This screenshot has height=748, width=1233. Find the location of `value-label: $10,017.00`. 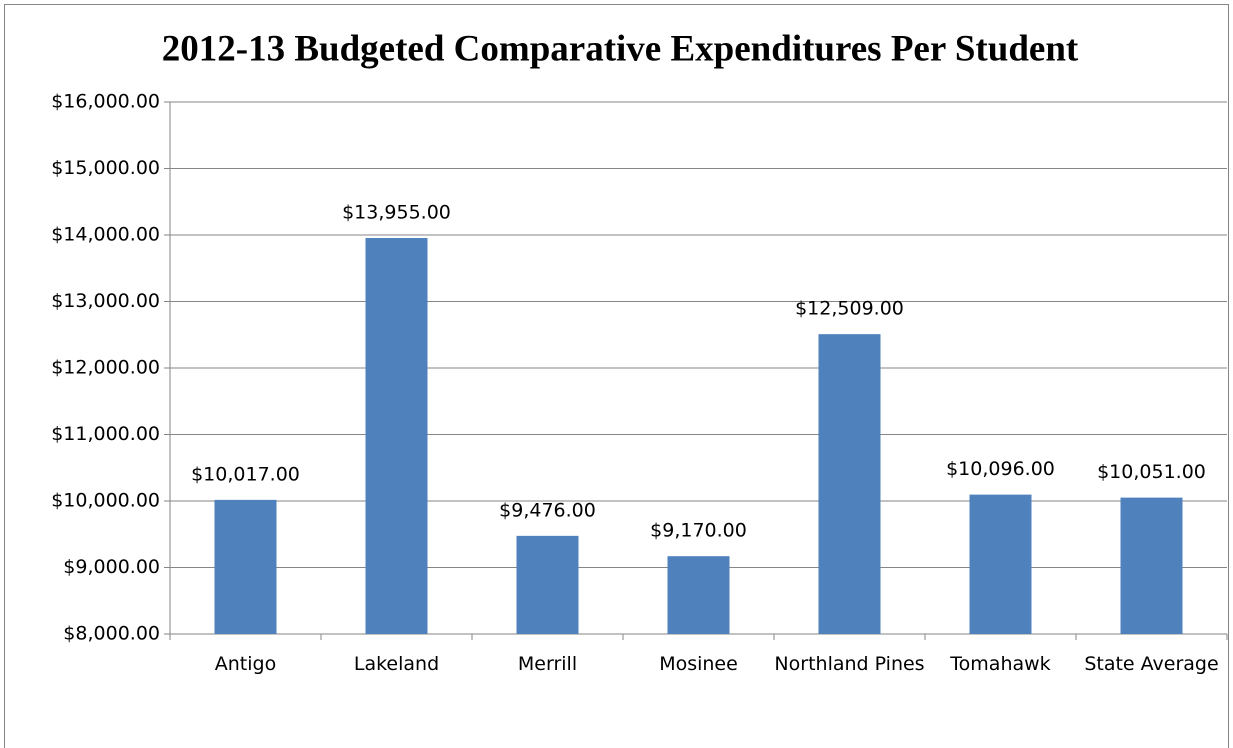

value-label: $10,017.00 is located at coordinates (245, 474).